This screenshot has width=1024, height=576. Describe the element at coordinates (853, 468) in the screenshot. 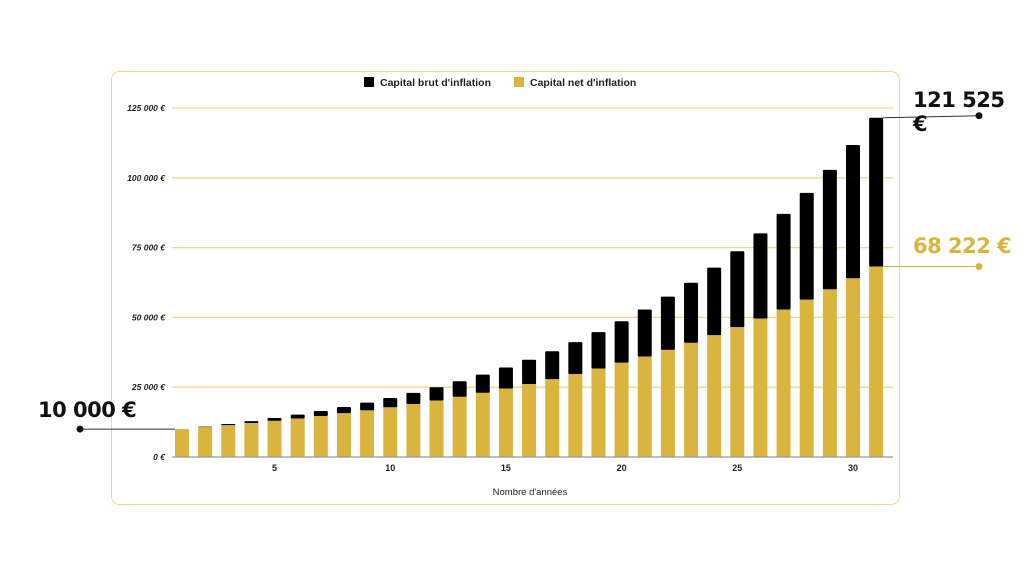

I see `x-tick-label: 30` at that location.